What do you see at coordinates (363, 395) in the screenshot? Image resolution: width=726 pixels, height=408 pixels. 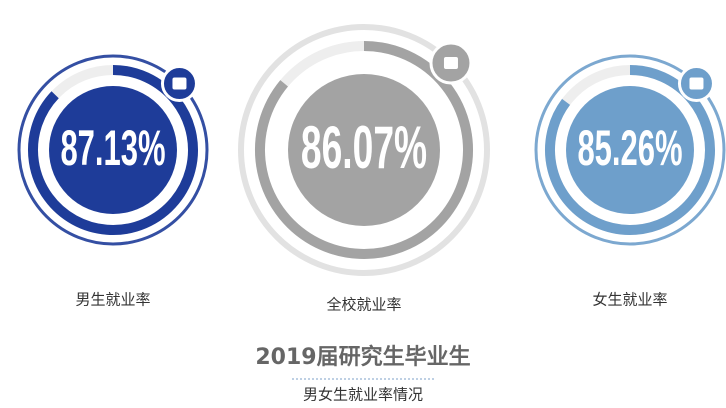 I see `chart-subtitle: 男女生就业率情况` at bounding box center [363, 395].